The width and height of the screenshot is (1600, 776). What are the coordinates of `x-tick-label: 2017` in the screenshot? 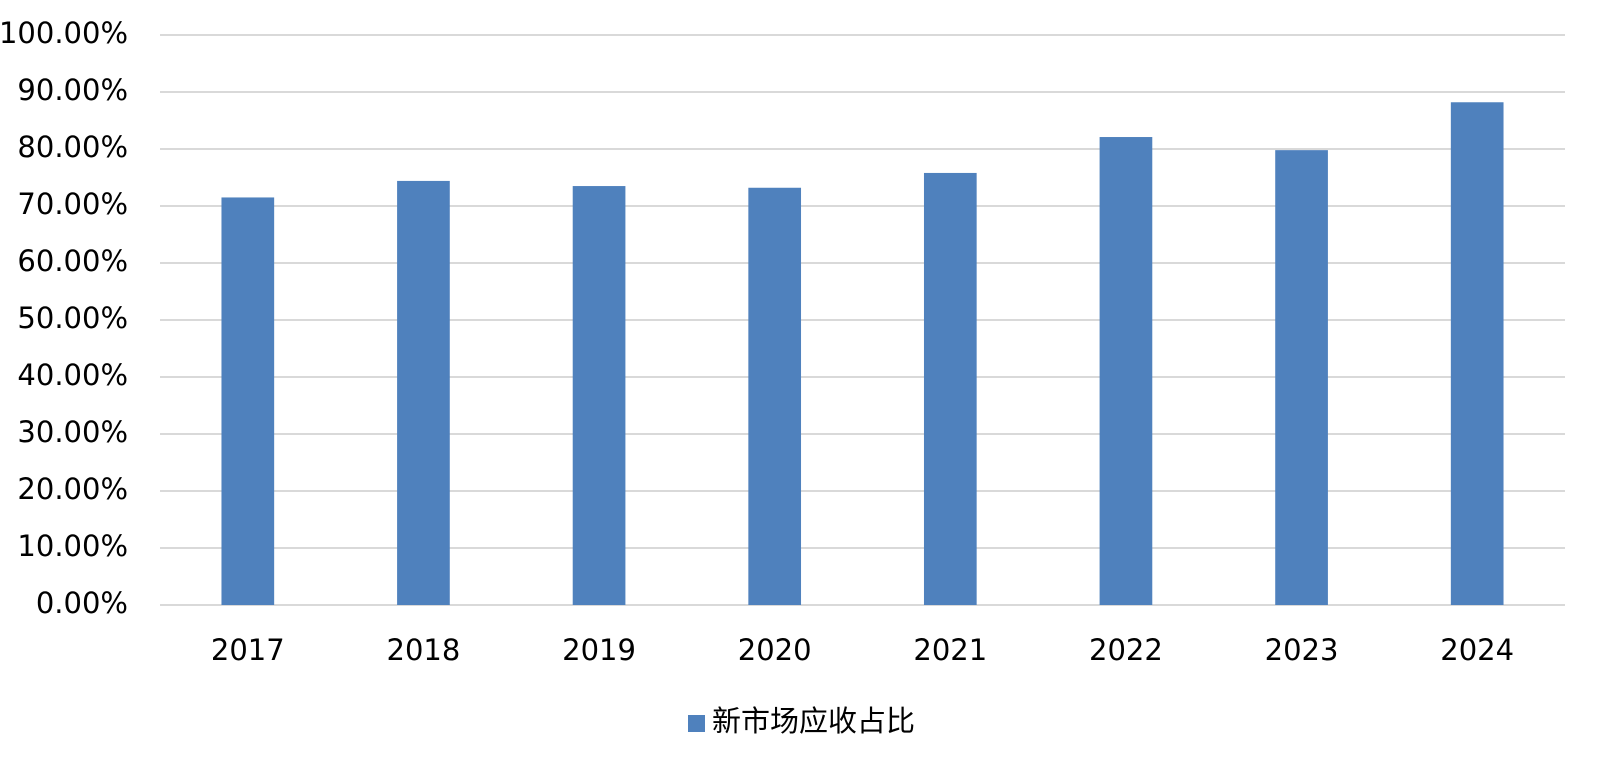 It's located at (248, 650).